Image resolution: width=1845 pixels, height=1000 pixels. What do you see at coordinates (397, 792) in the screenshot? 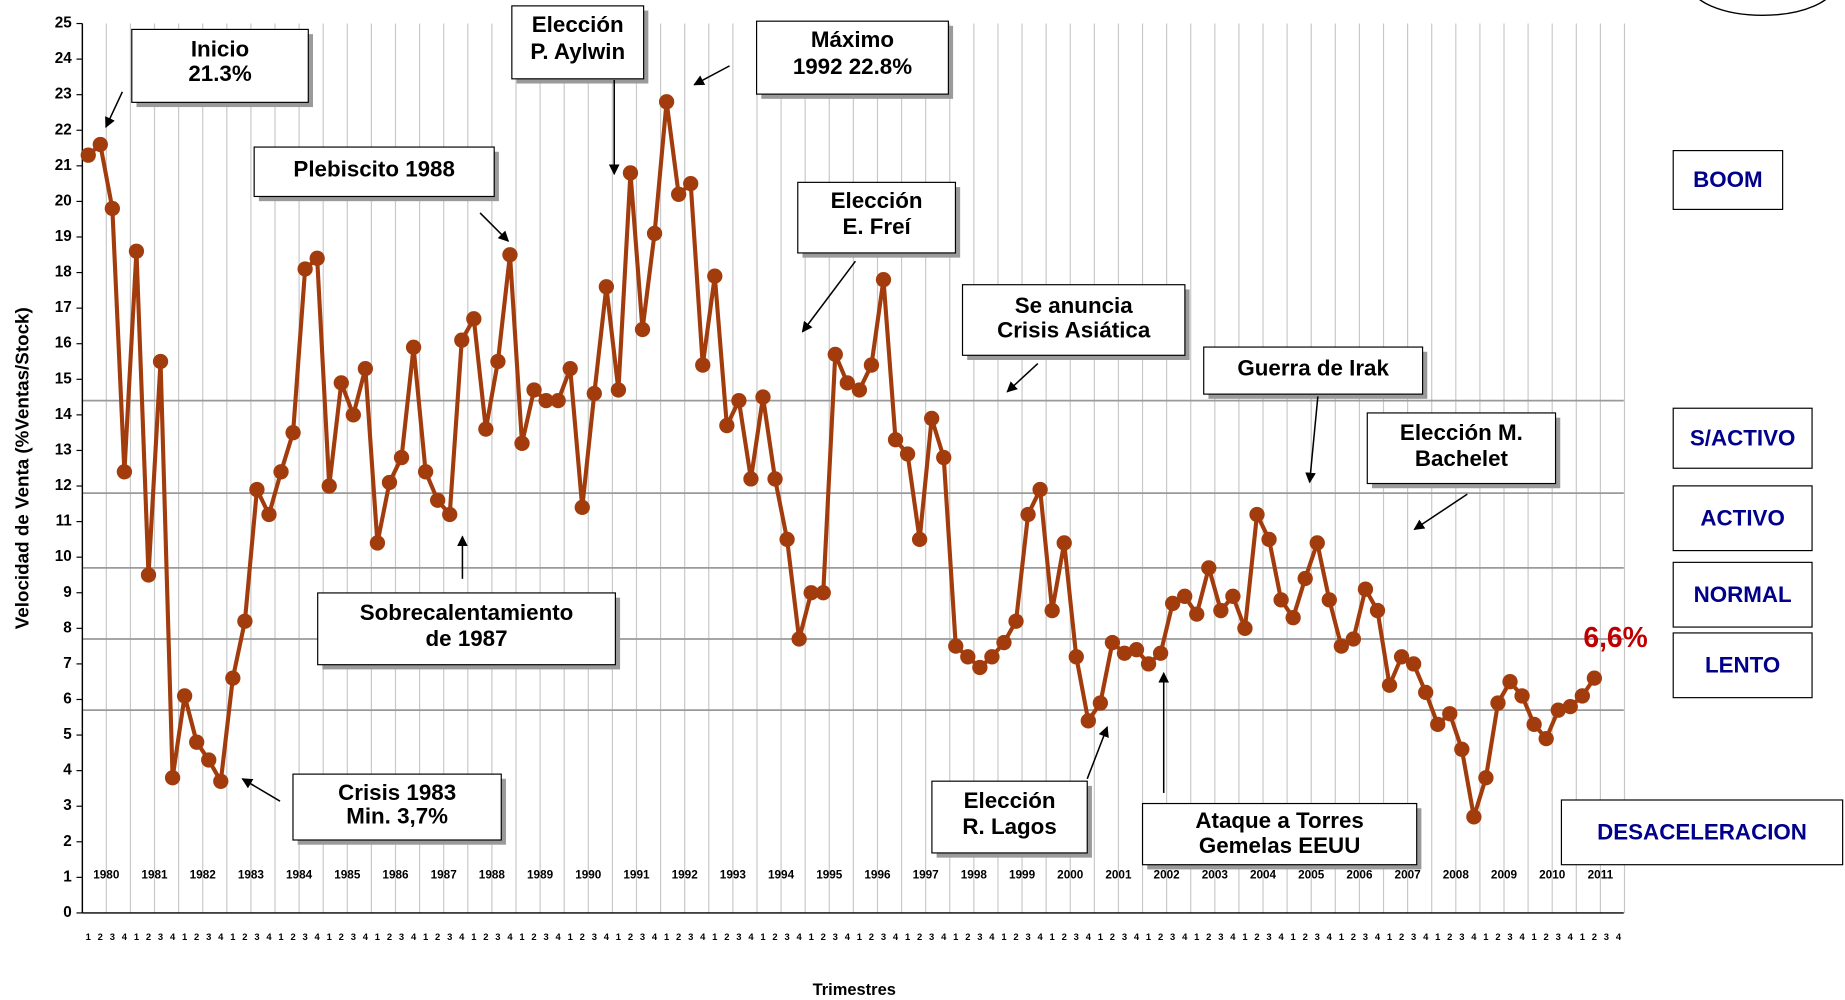
I see `annotation-text: Crisis 1983` at bounding box center [397, 792].